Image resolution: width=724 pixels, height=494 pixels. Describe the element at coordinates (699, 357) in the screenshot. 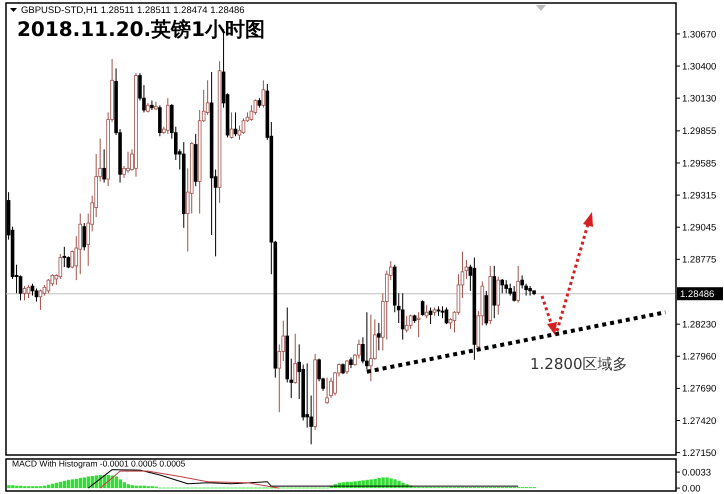

I see `y-tick-label: 1.27960` at that location.